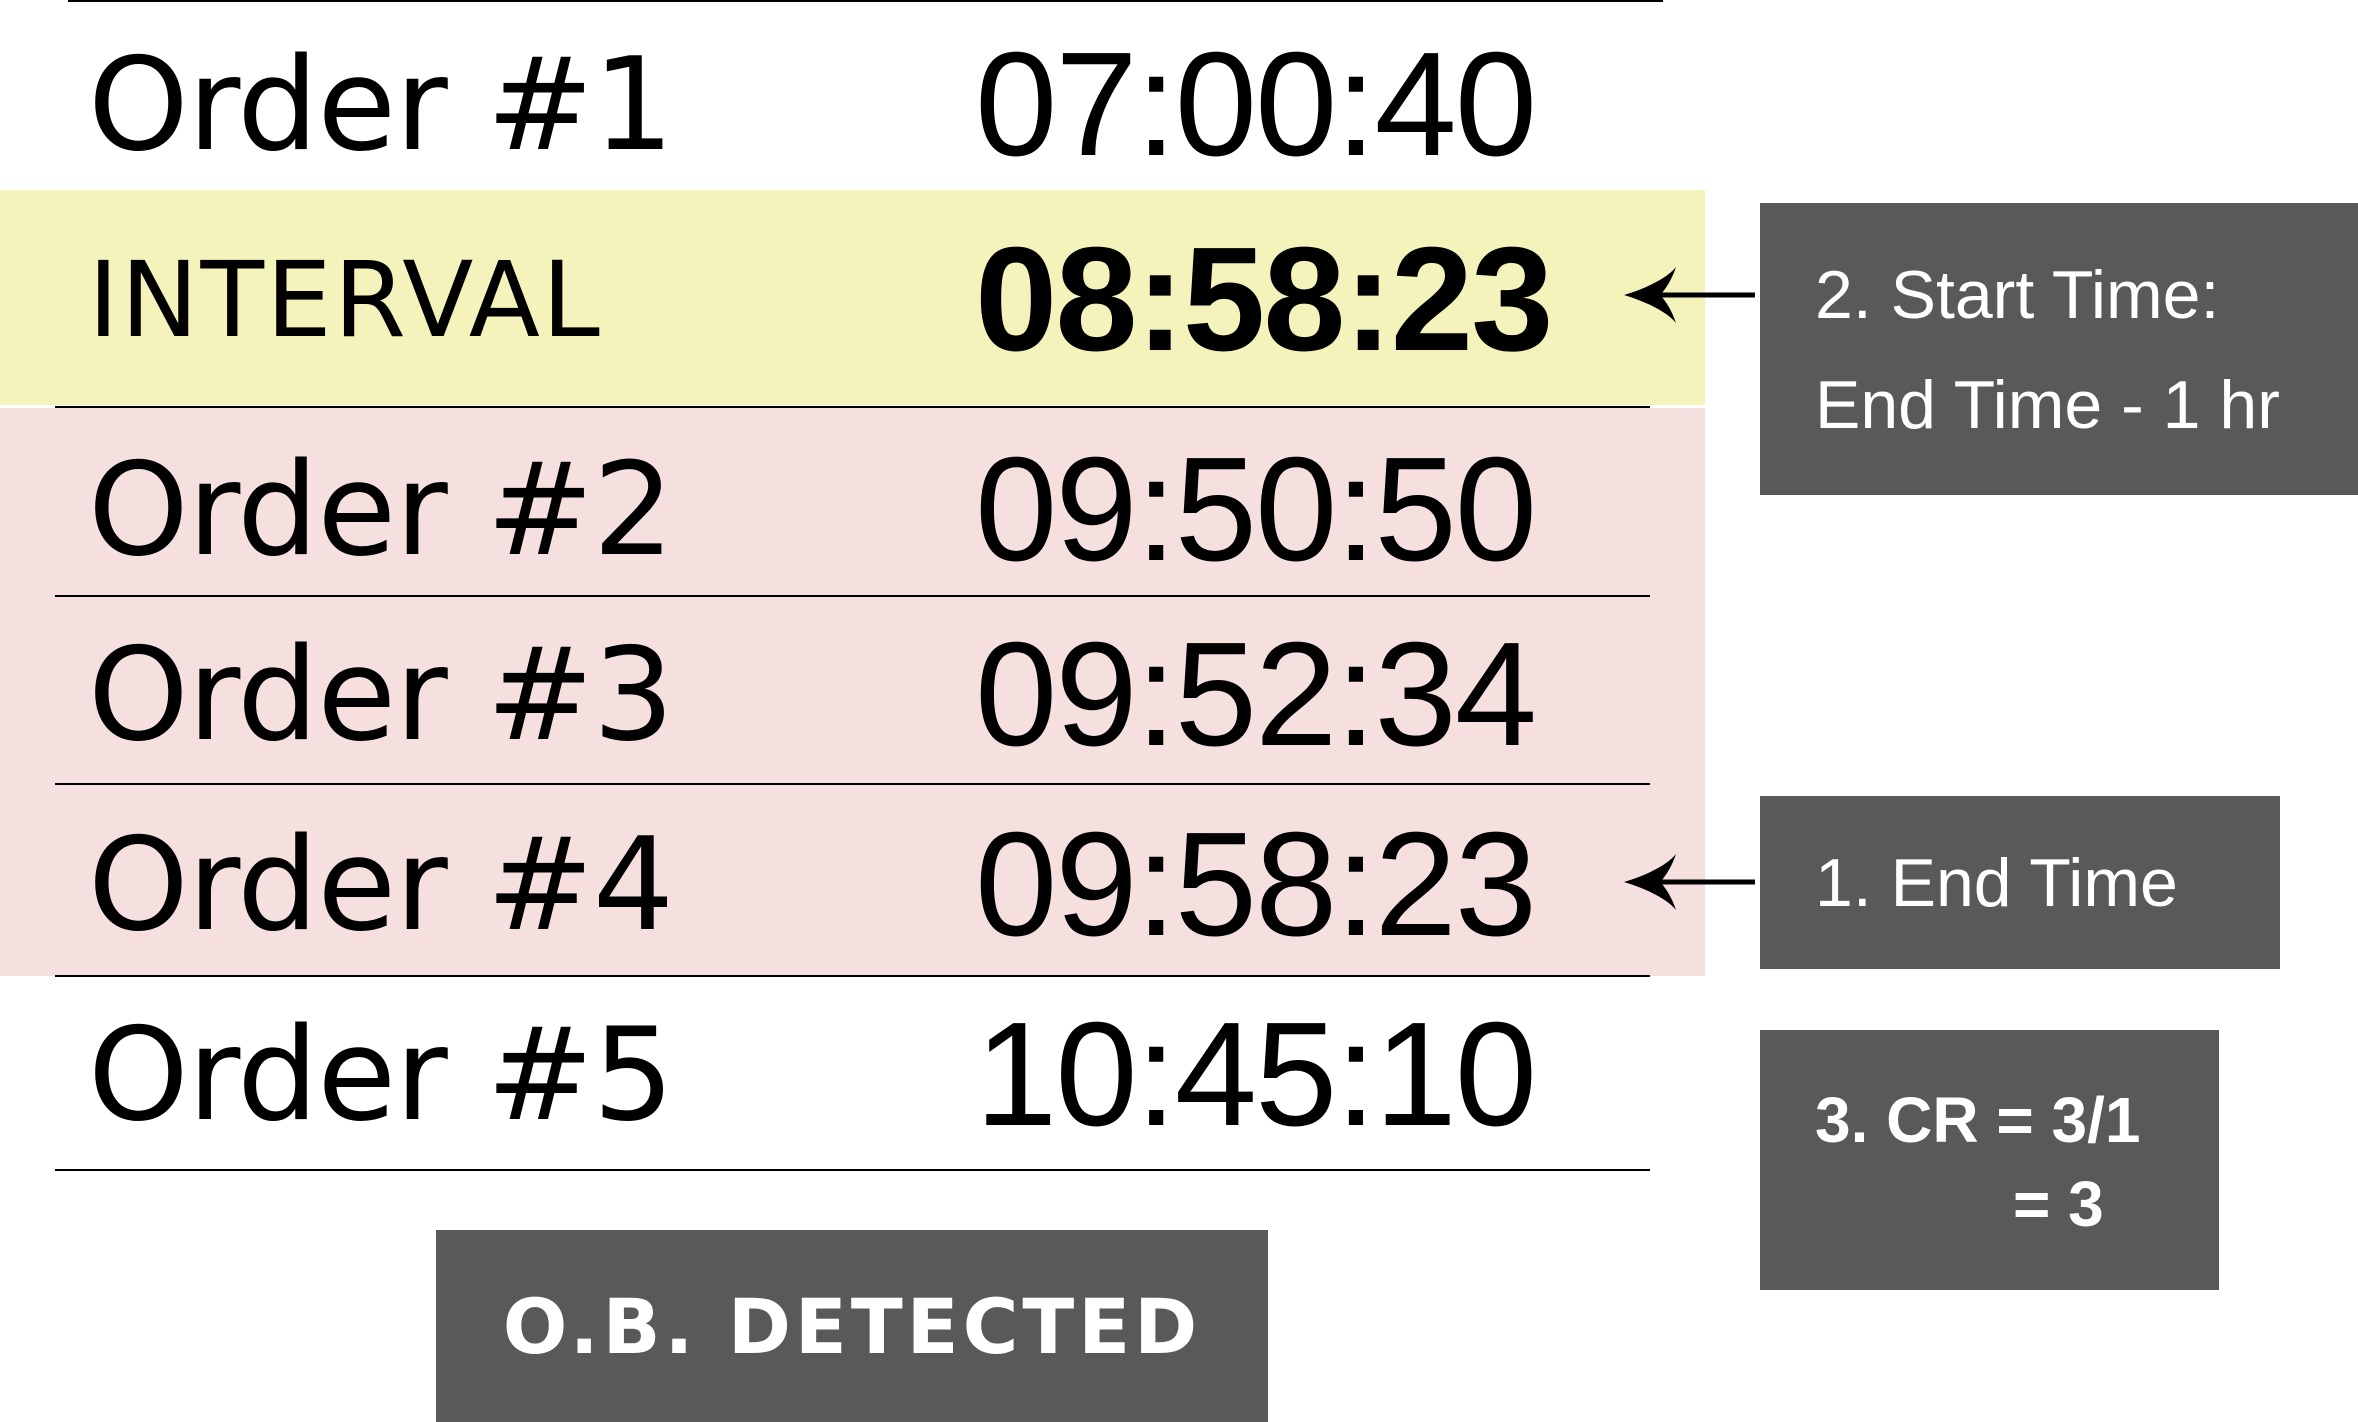  I want to click on order-time: 09:50:50, so click(1256, 509).